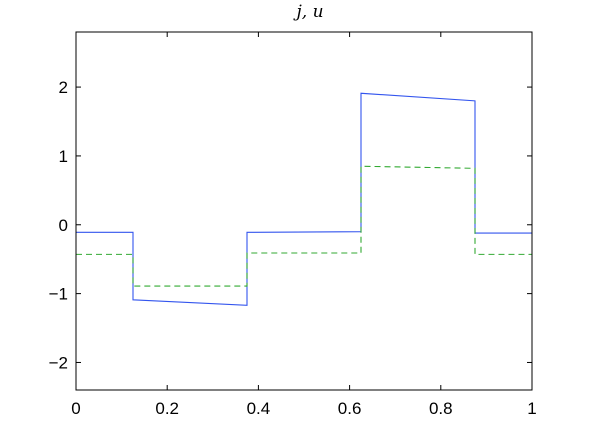  I want to click on y-tick-label: 0, so click(63, 225).